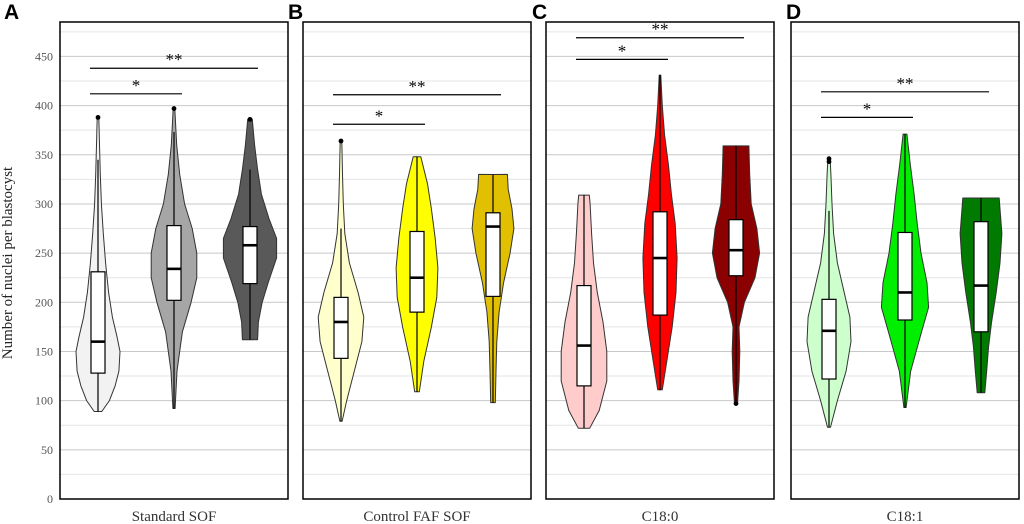 This screenshot has width=1024, height=524. Describe the element at coordinates (44, 351) in the screenshot. I see `y-tick-label: 150` at that location.